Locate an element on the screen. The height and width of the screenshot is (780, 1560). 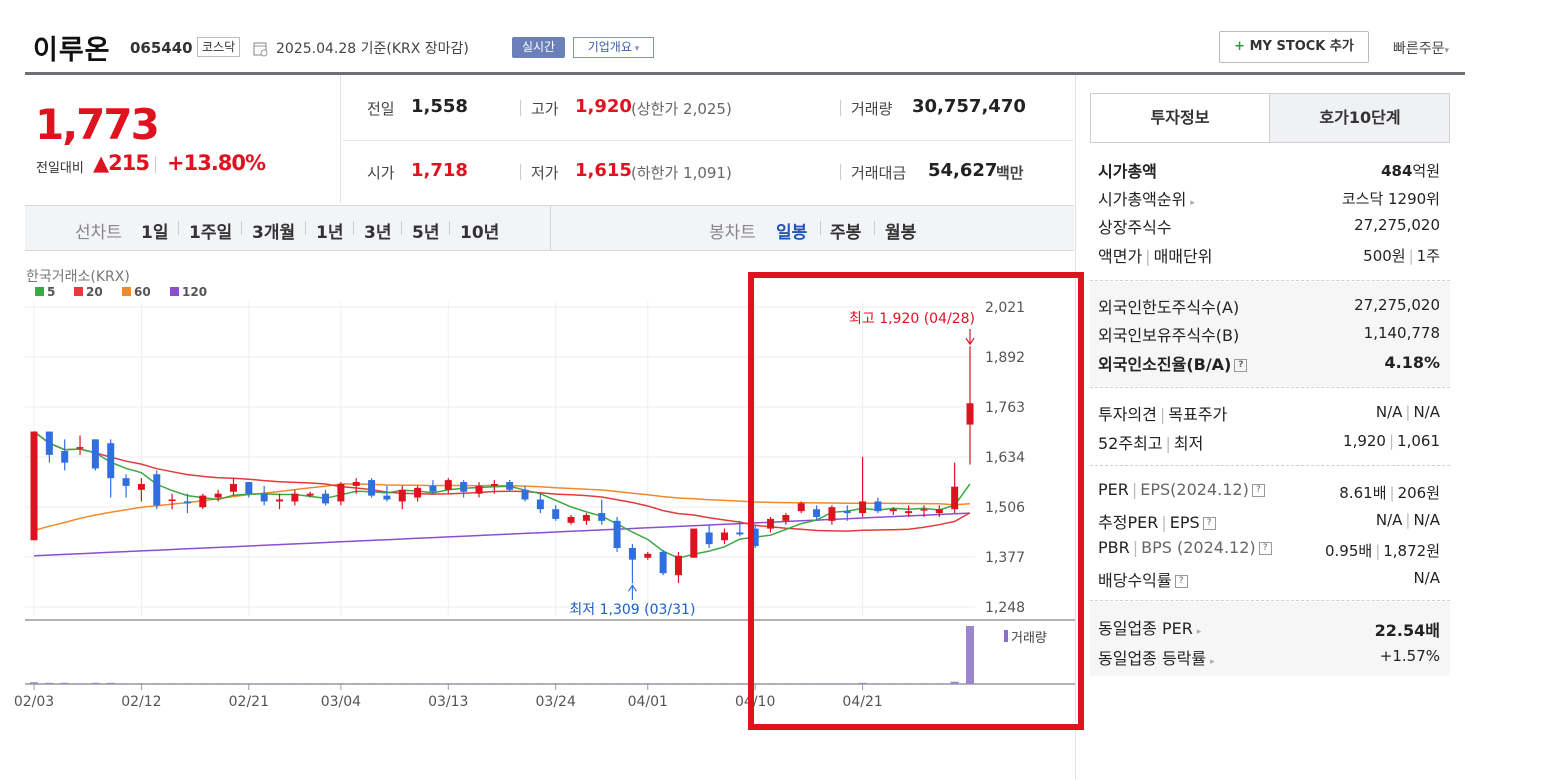
amount-label: 거래대금 is located at coordinates (879, 173).